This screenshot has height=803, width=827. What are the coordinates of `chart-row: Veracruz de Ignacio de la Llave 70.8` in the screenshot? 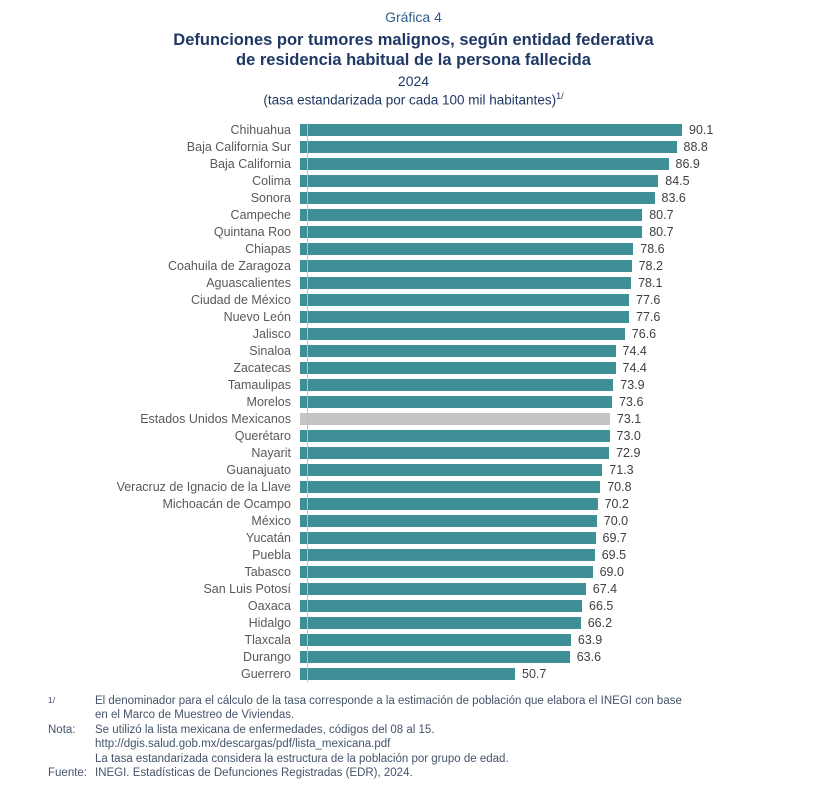 It's located at (413, 487).